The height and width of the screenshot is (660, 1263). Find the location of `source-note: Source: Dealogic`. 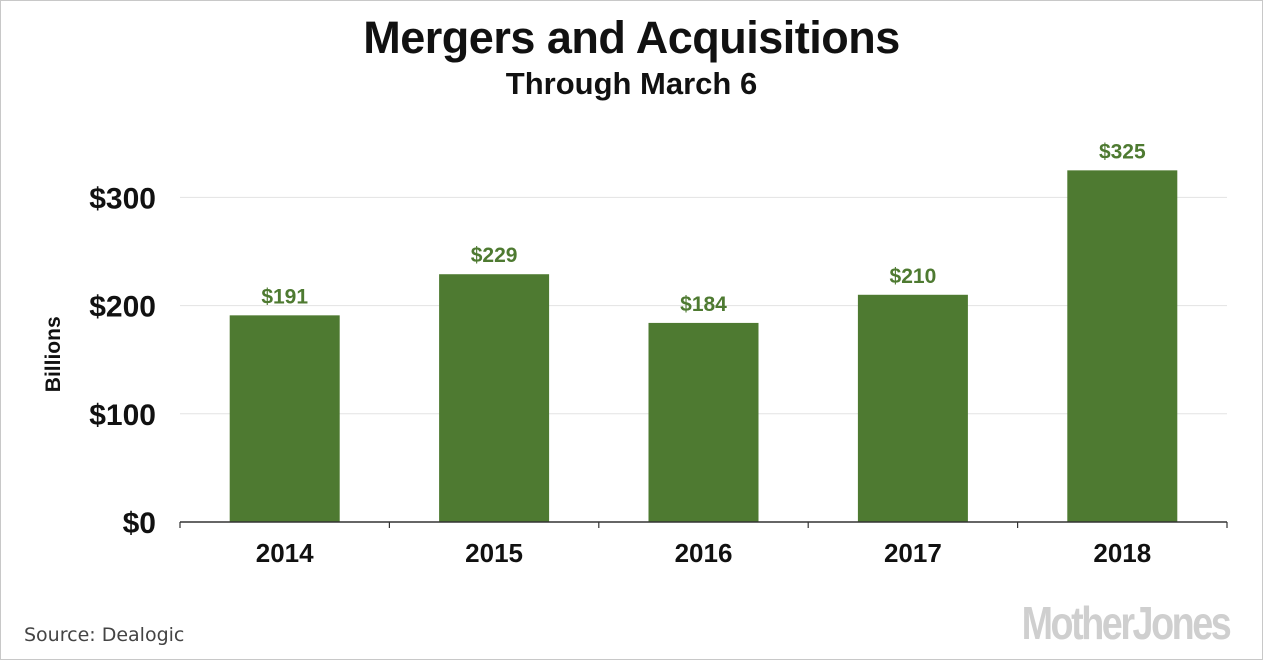

source-note: Source: Dealogic is located at coordinates (104, 635).